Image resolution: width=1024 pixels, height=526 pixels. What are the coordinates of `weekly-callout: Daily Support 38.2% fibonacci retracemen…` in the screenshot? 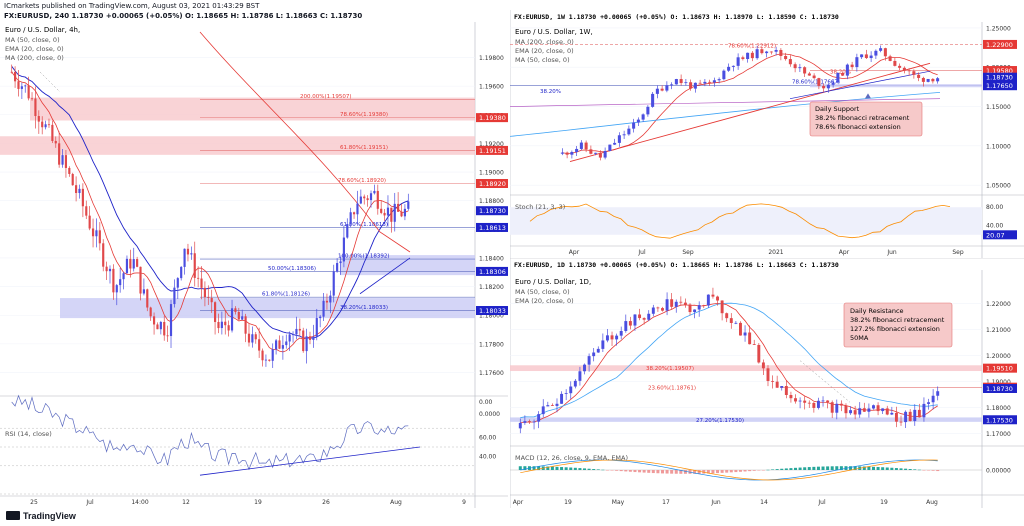 It's located at (866, 119).